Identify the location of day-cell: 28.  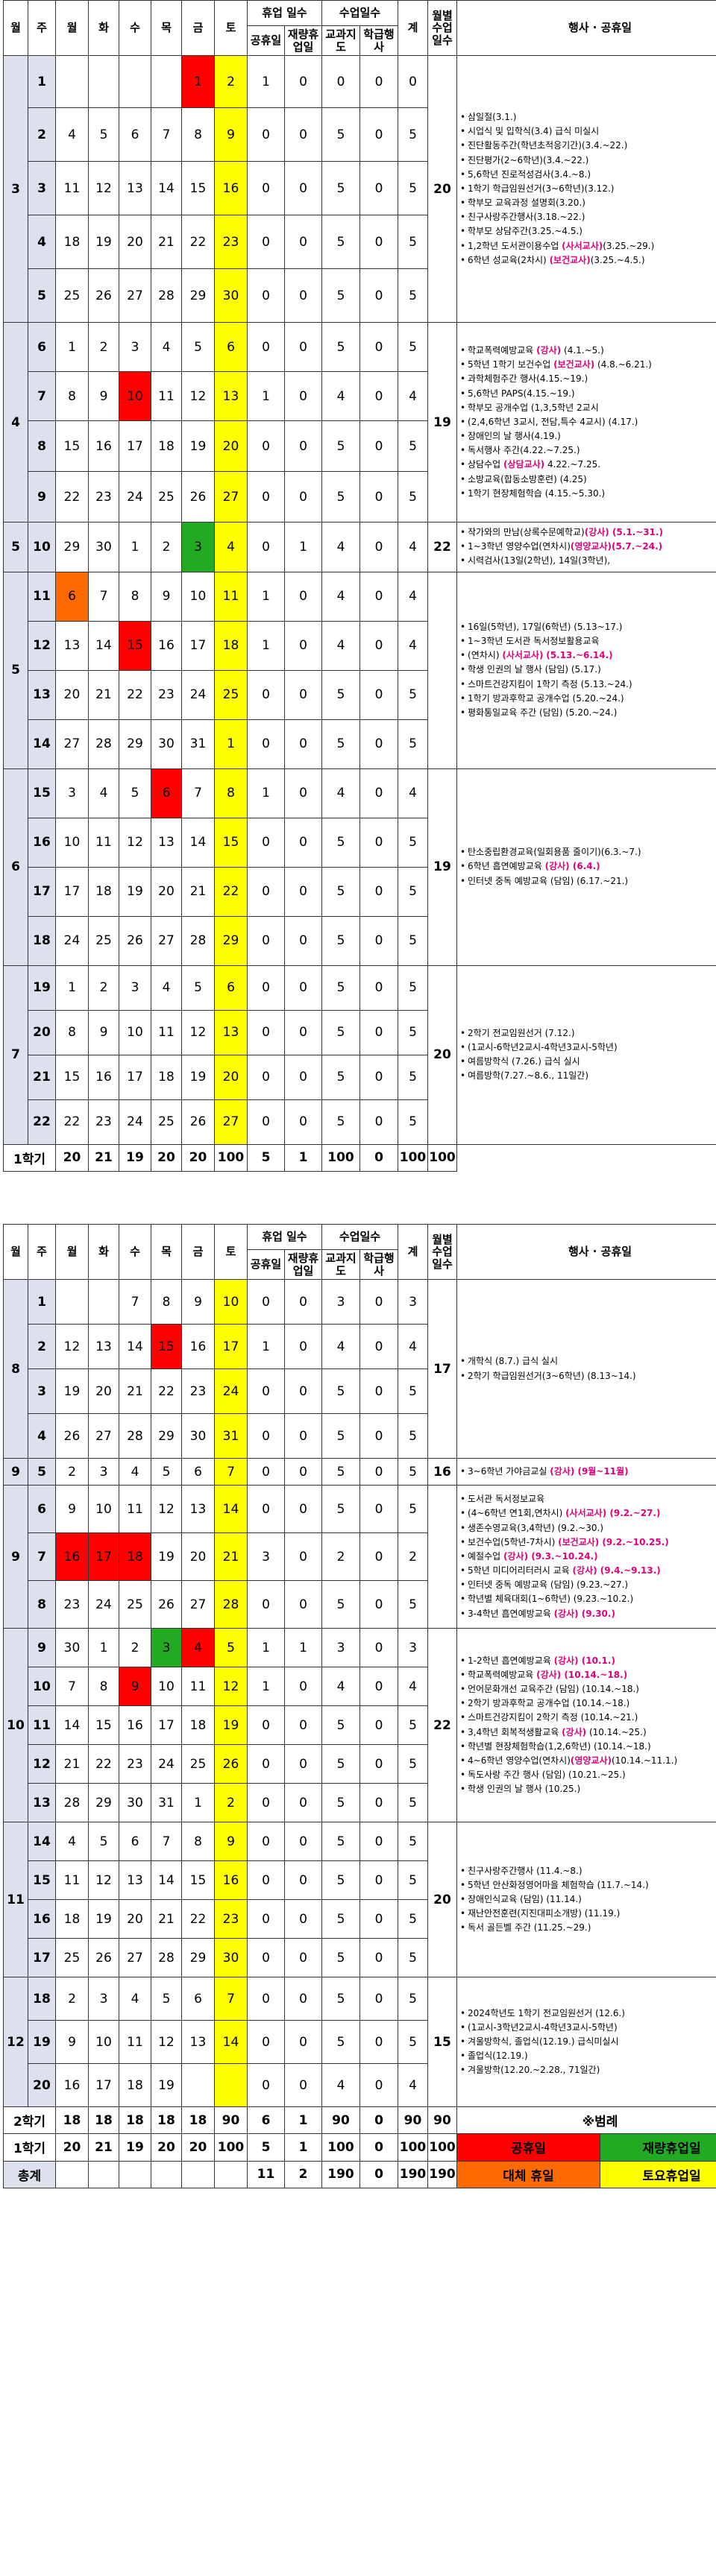
(103, 744).